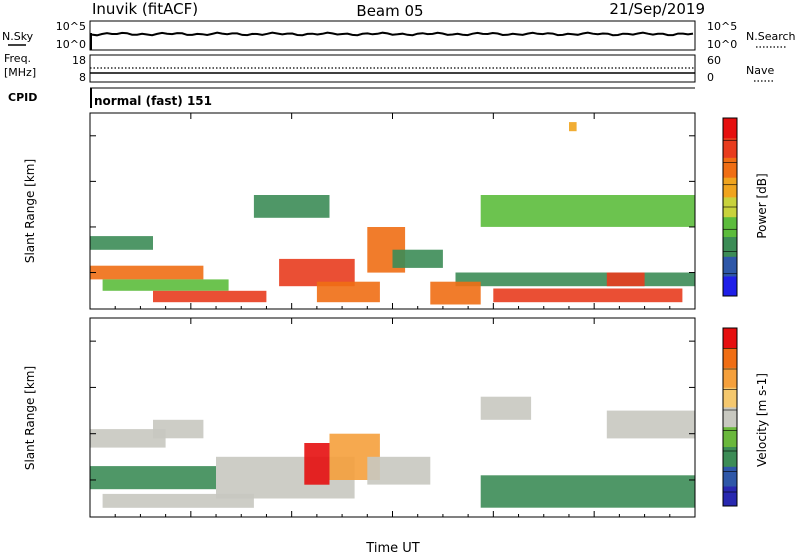 The width and height of the screenshot is (800, 554). I want to click on freq-tick-bottom: 8, so click(82, 77).